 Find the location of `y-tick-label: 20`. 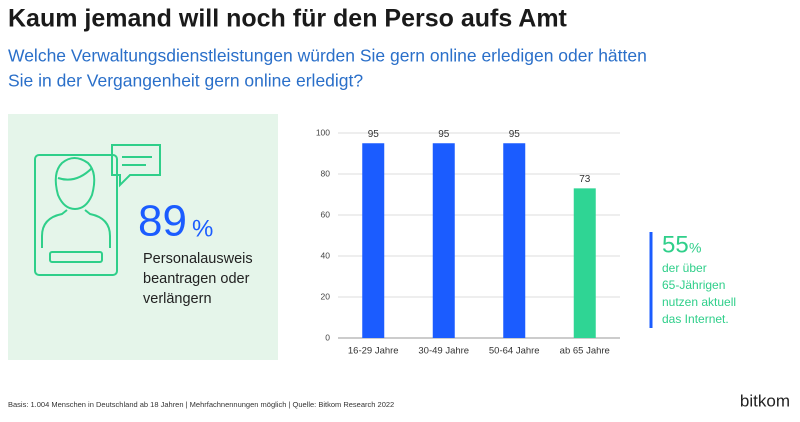

y-tick-label: 20 is located at coordinates (326, 296).